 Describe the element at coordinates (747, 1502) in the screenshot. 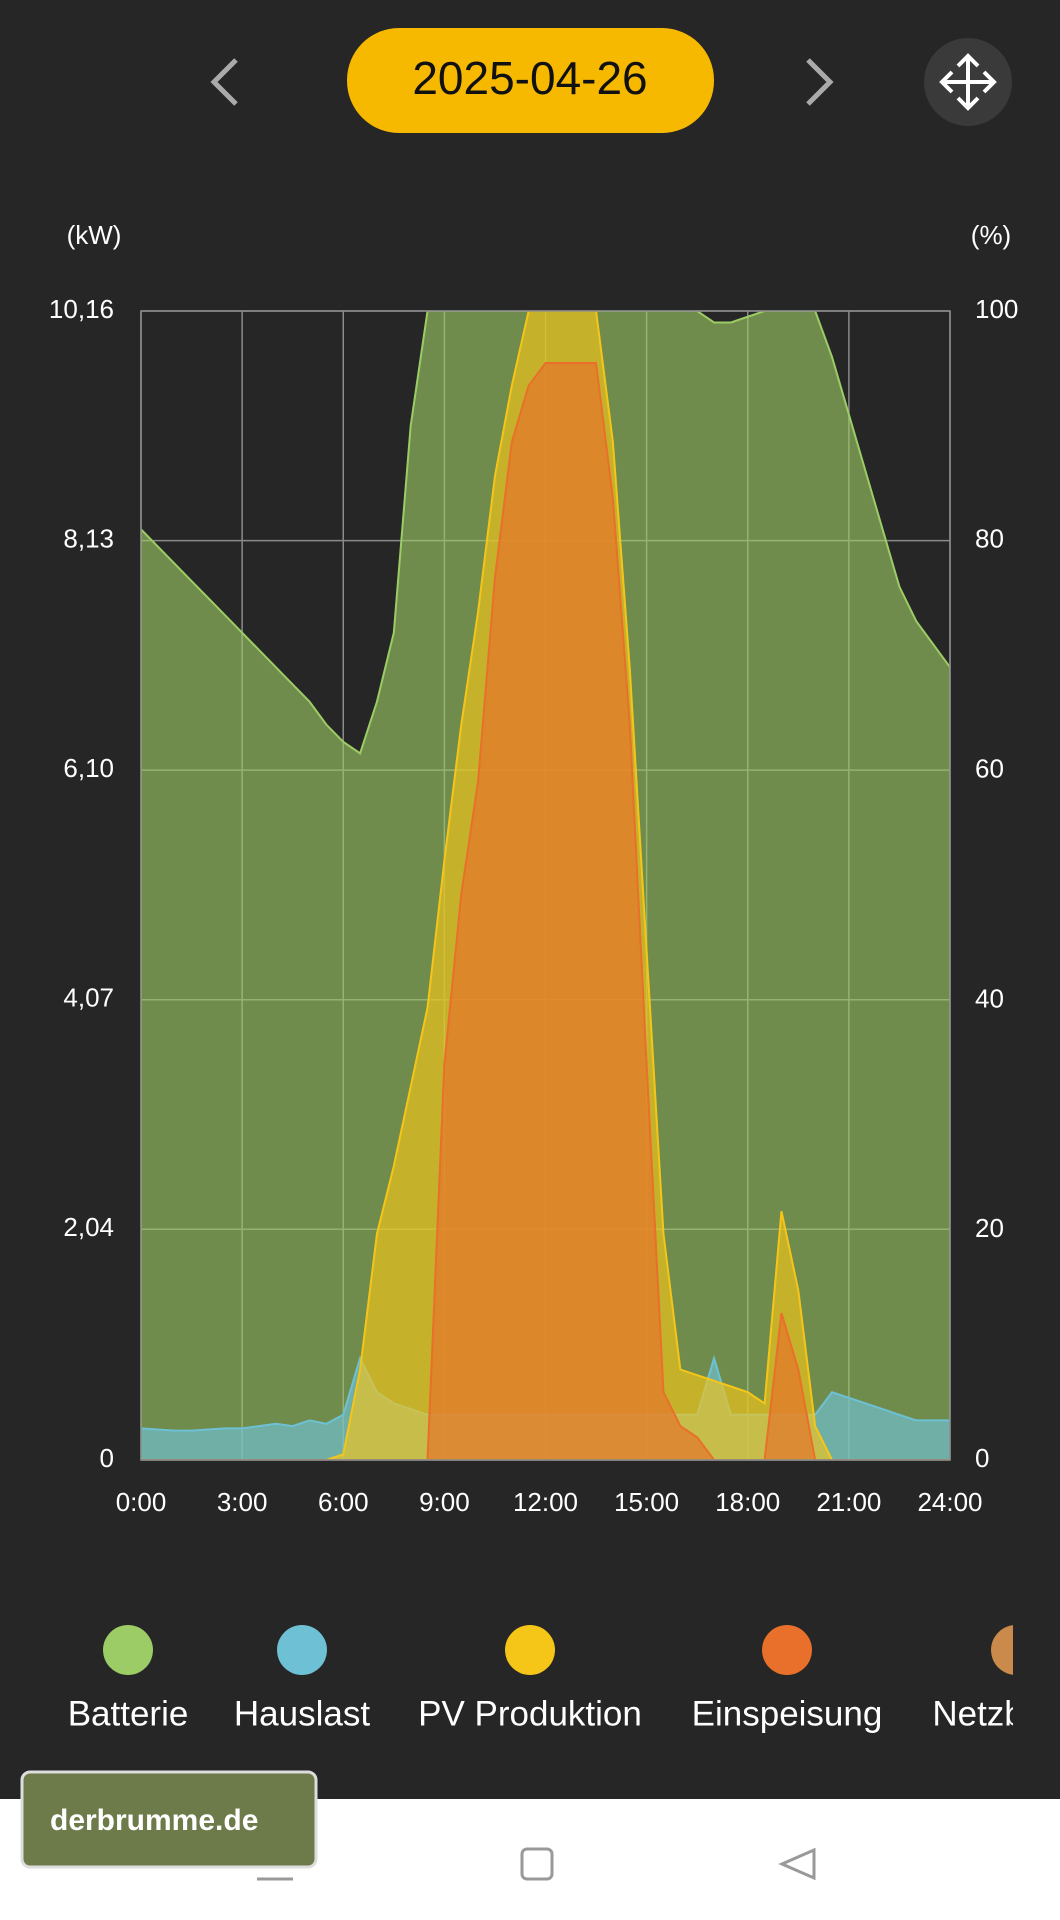

I see `x-tick-label: 18:00` at that location.